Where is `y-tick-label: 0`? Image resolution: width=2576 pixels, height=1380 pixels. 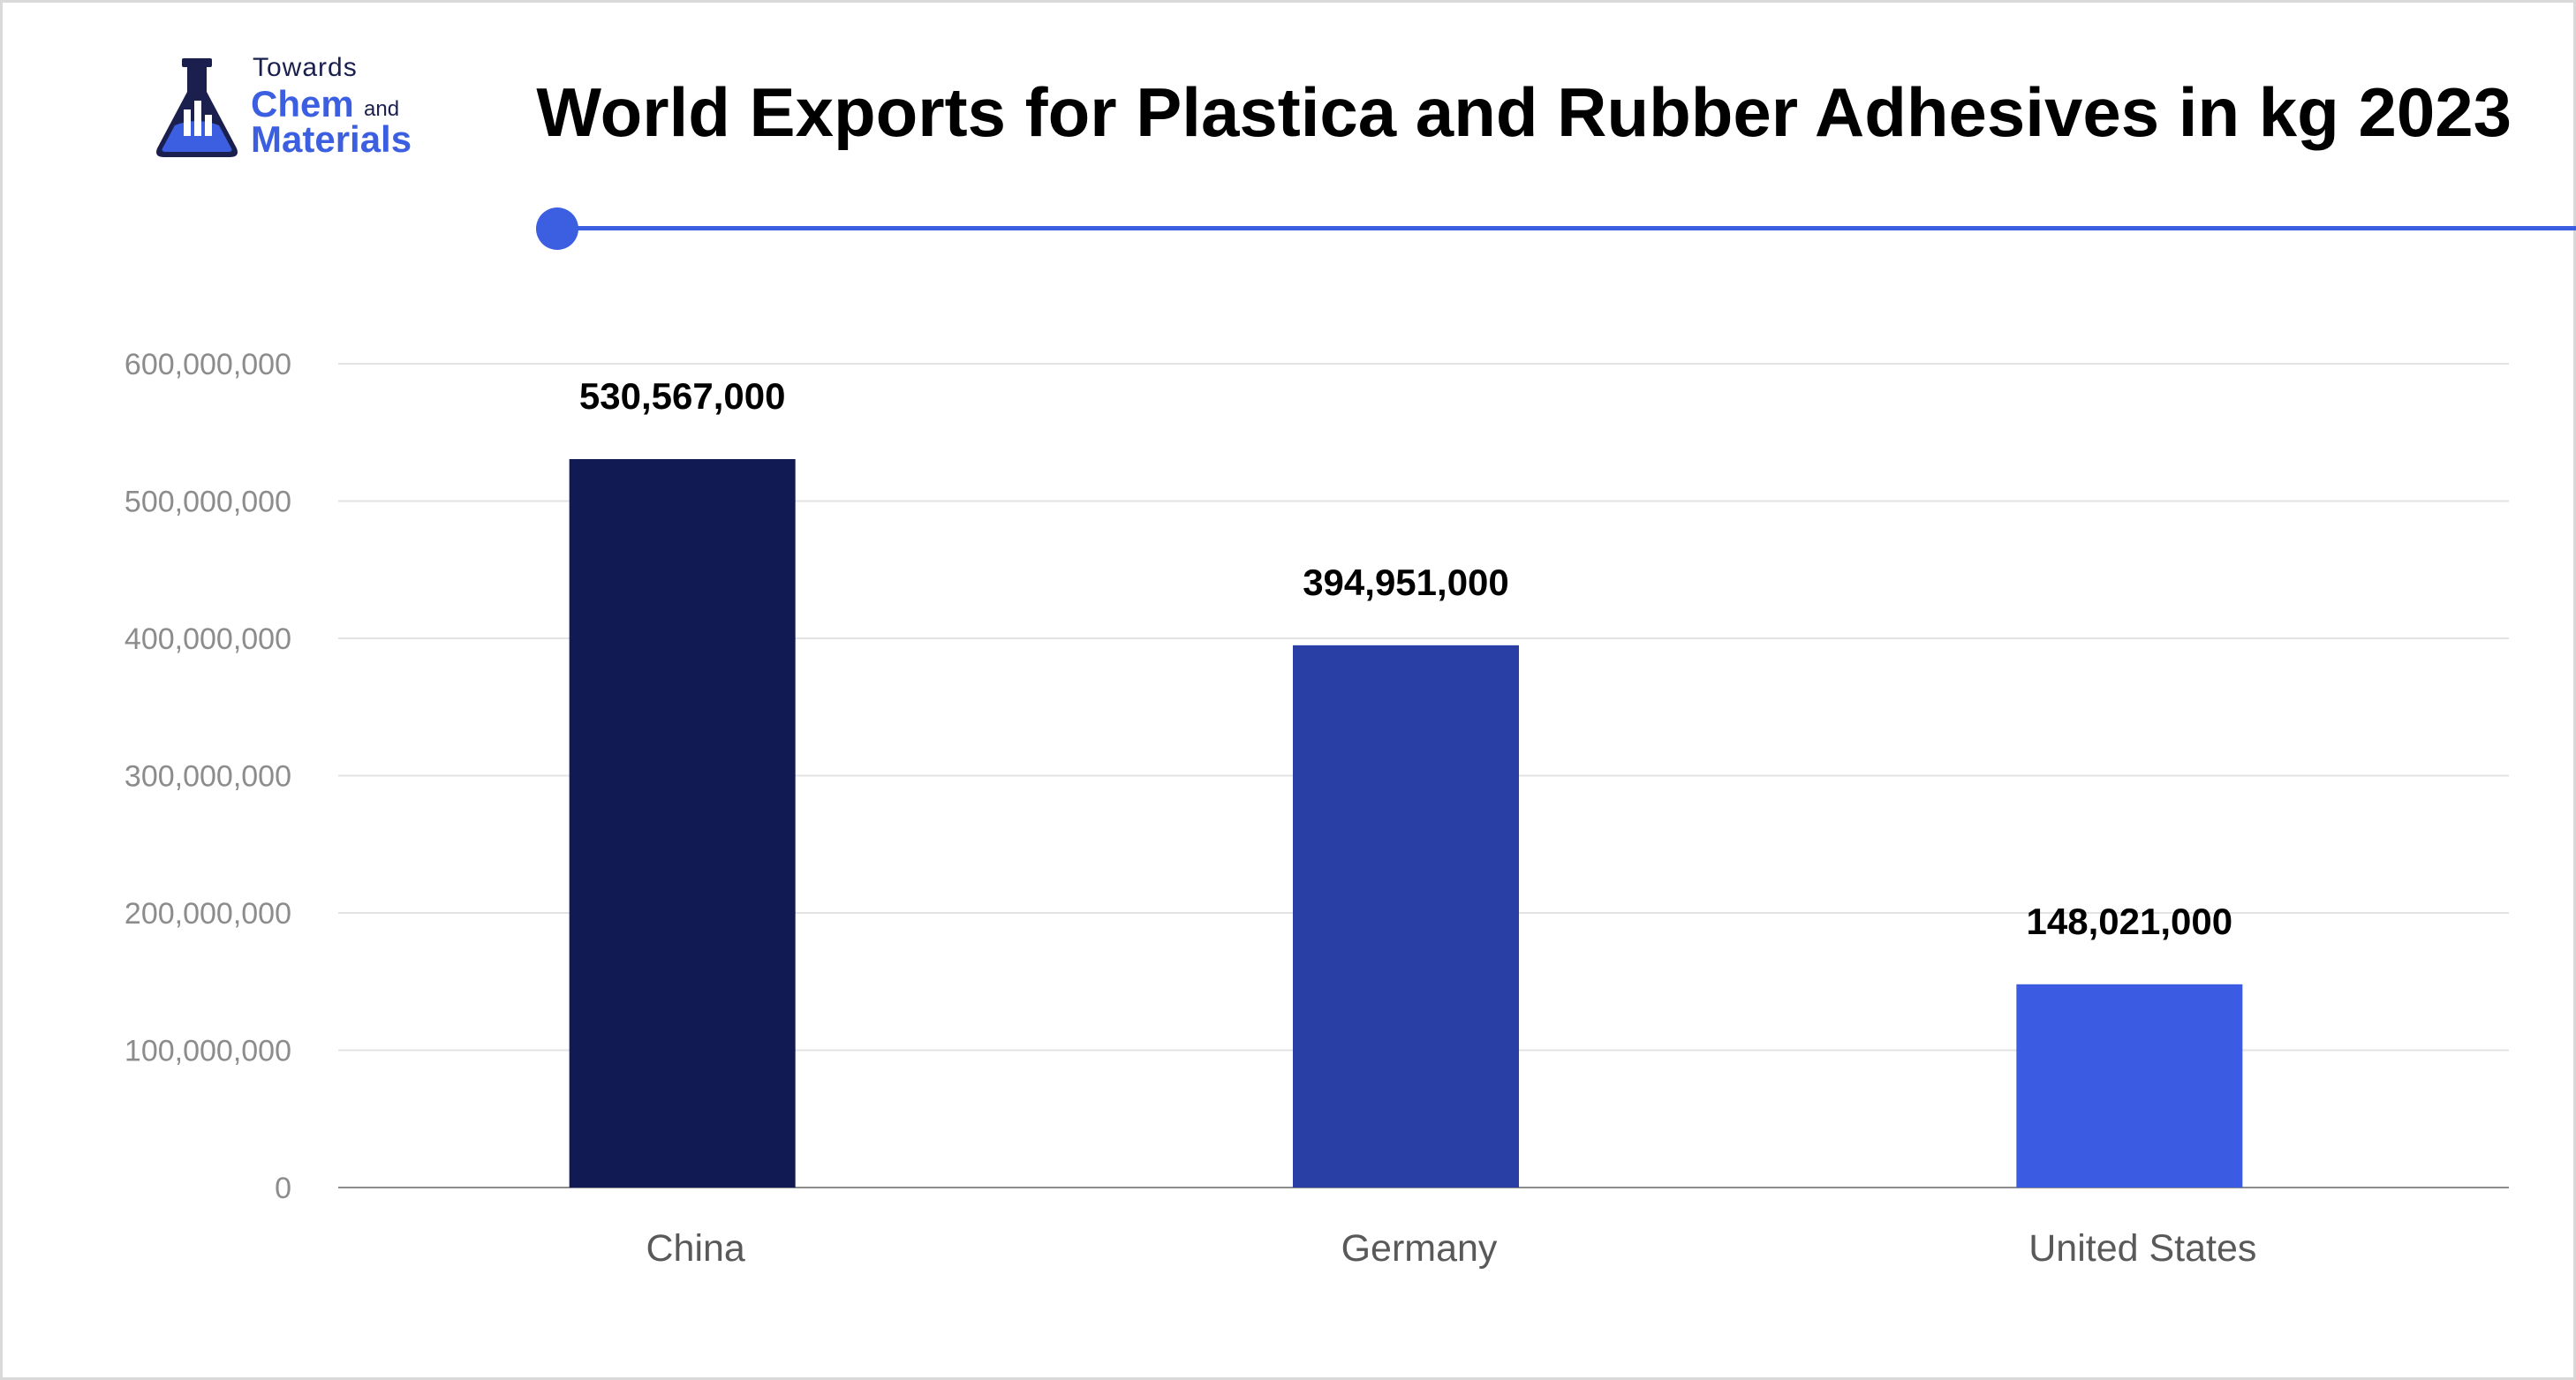 y-tick-label: 0 is located at coordinates (283, 1188).